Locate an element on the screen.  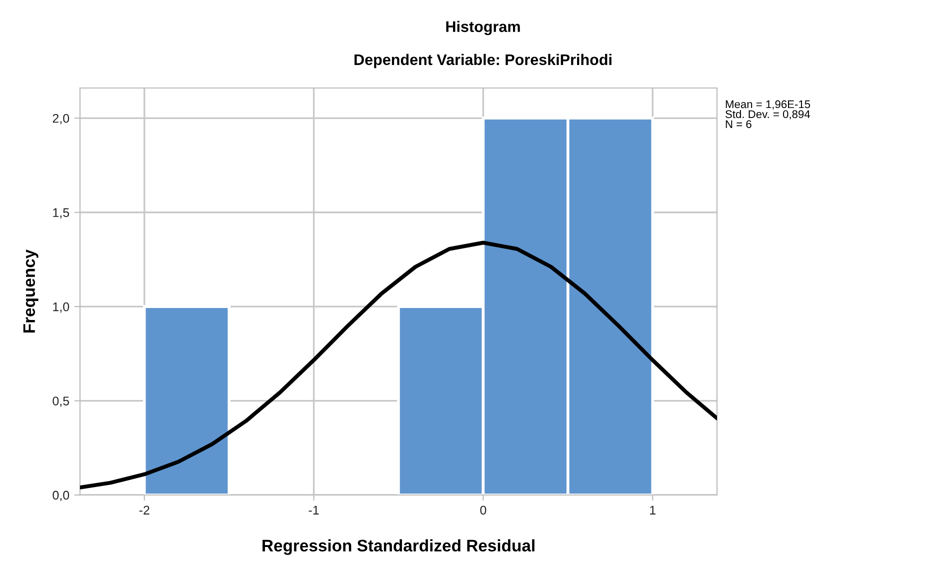
x-tick-label: -1 is located at coordinates (313, 510).